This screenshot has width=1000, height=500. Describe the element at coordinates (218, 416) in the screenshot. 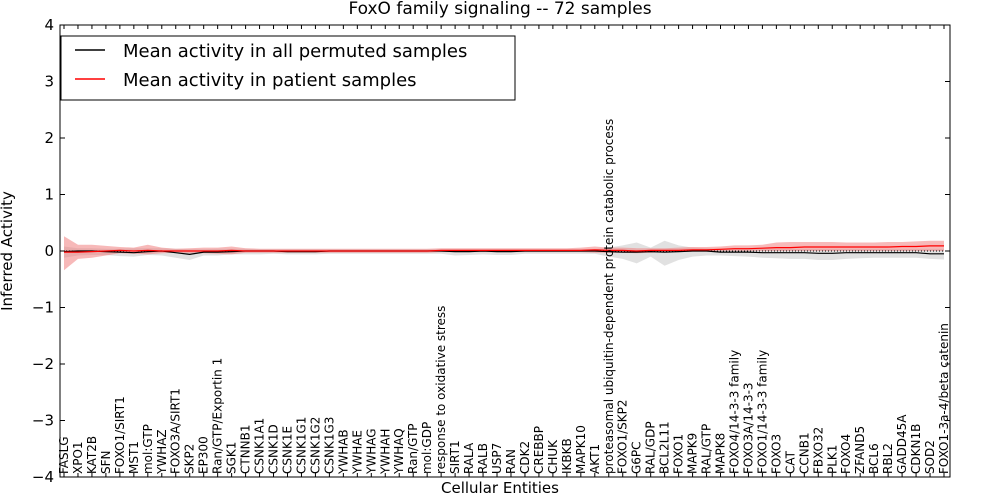

I see `x-tick-label: Ran/GTP/Exportin 1` at that location.